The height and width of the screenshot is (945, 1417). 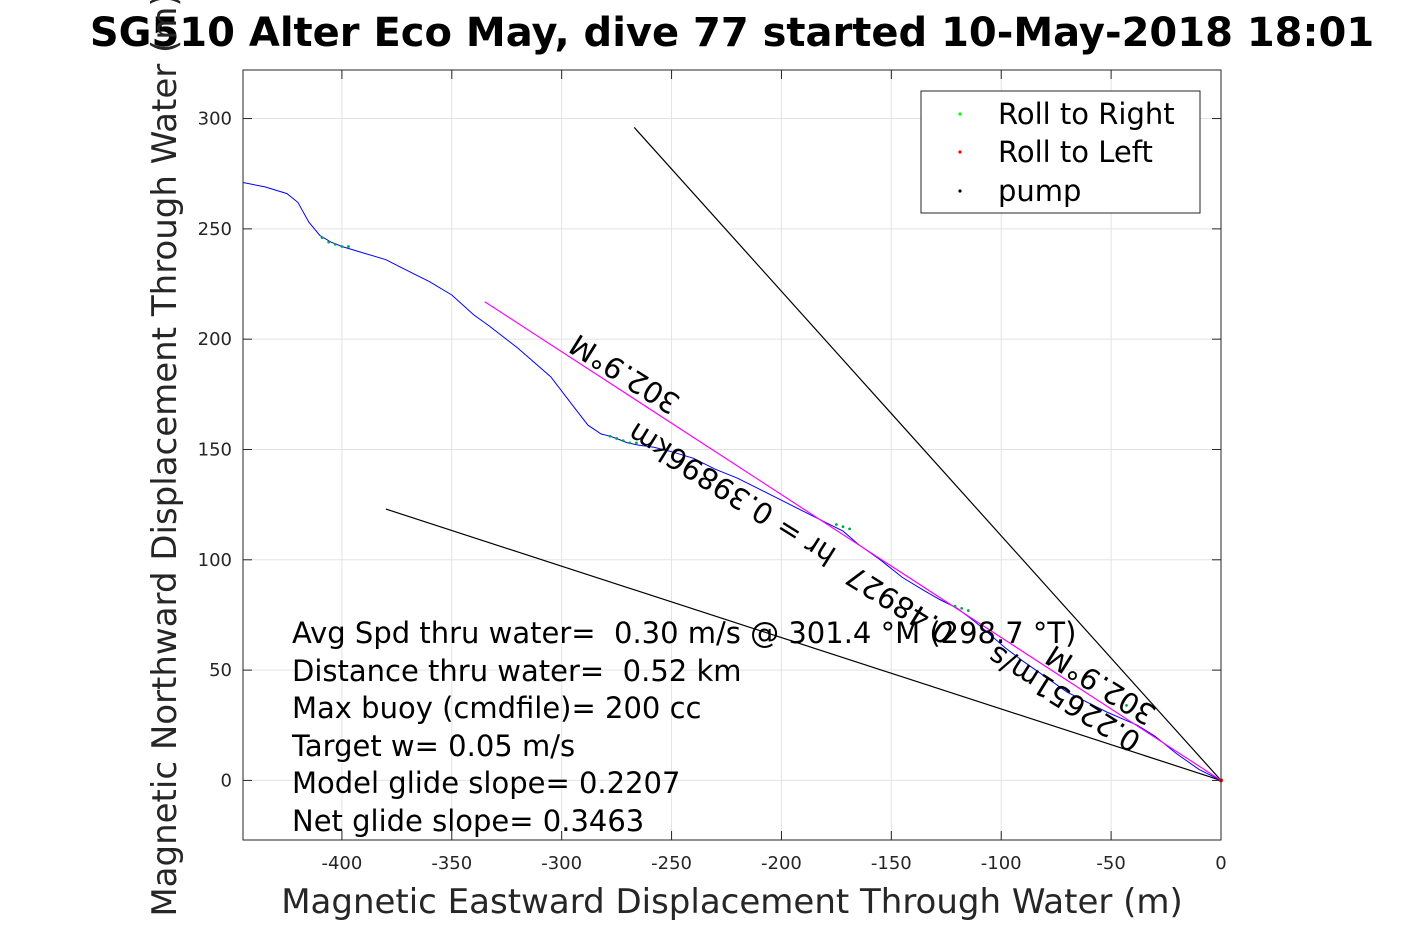 What do you see at coordinates (517, 671) in the screenshot?
I see `annotation-distance: Distance thru water= 0.52 km` at bounding box center [517, 671].